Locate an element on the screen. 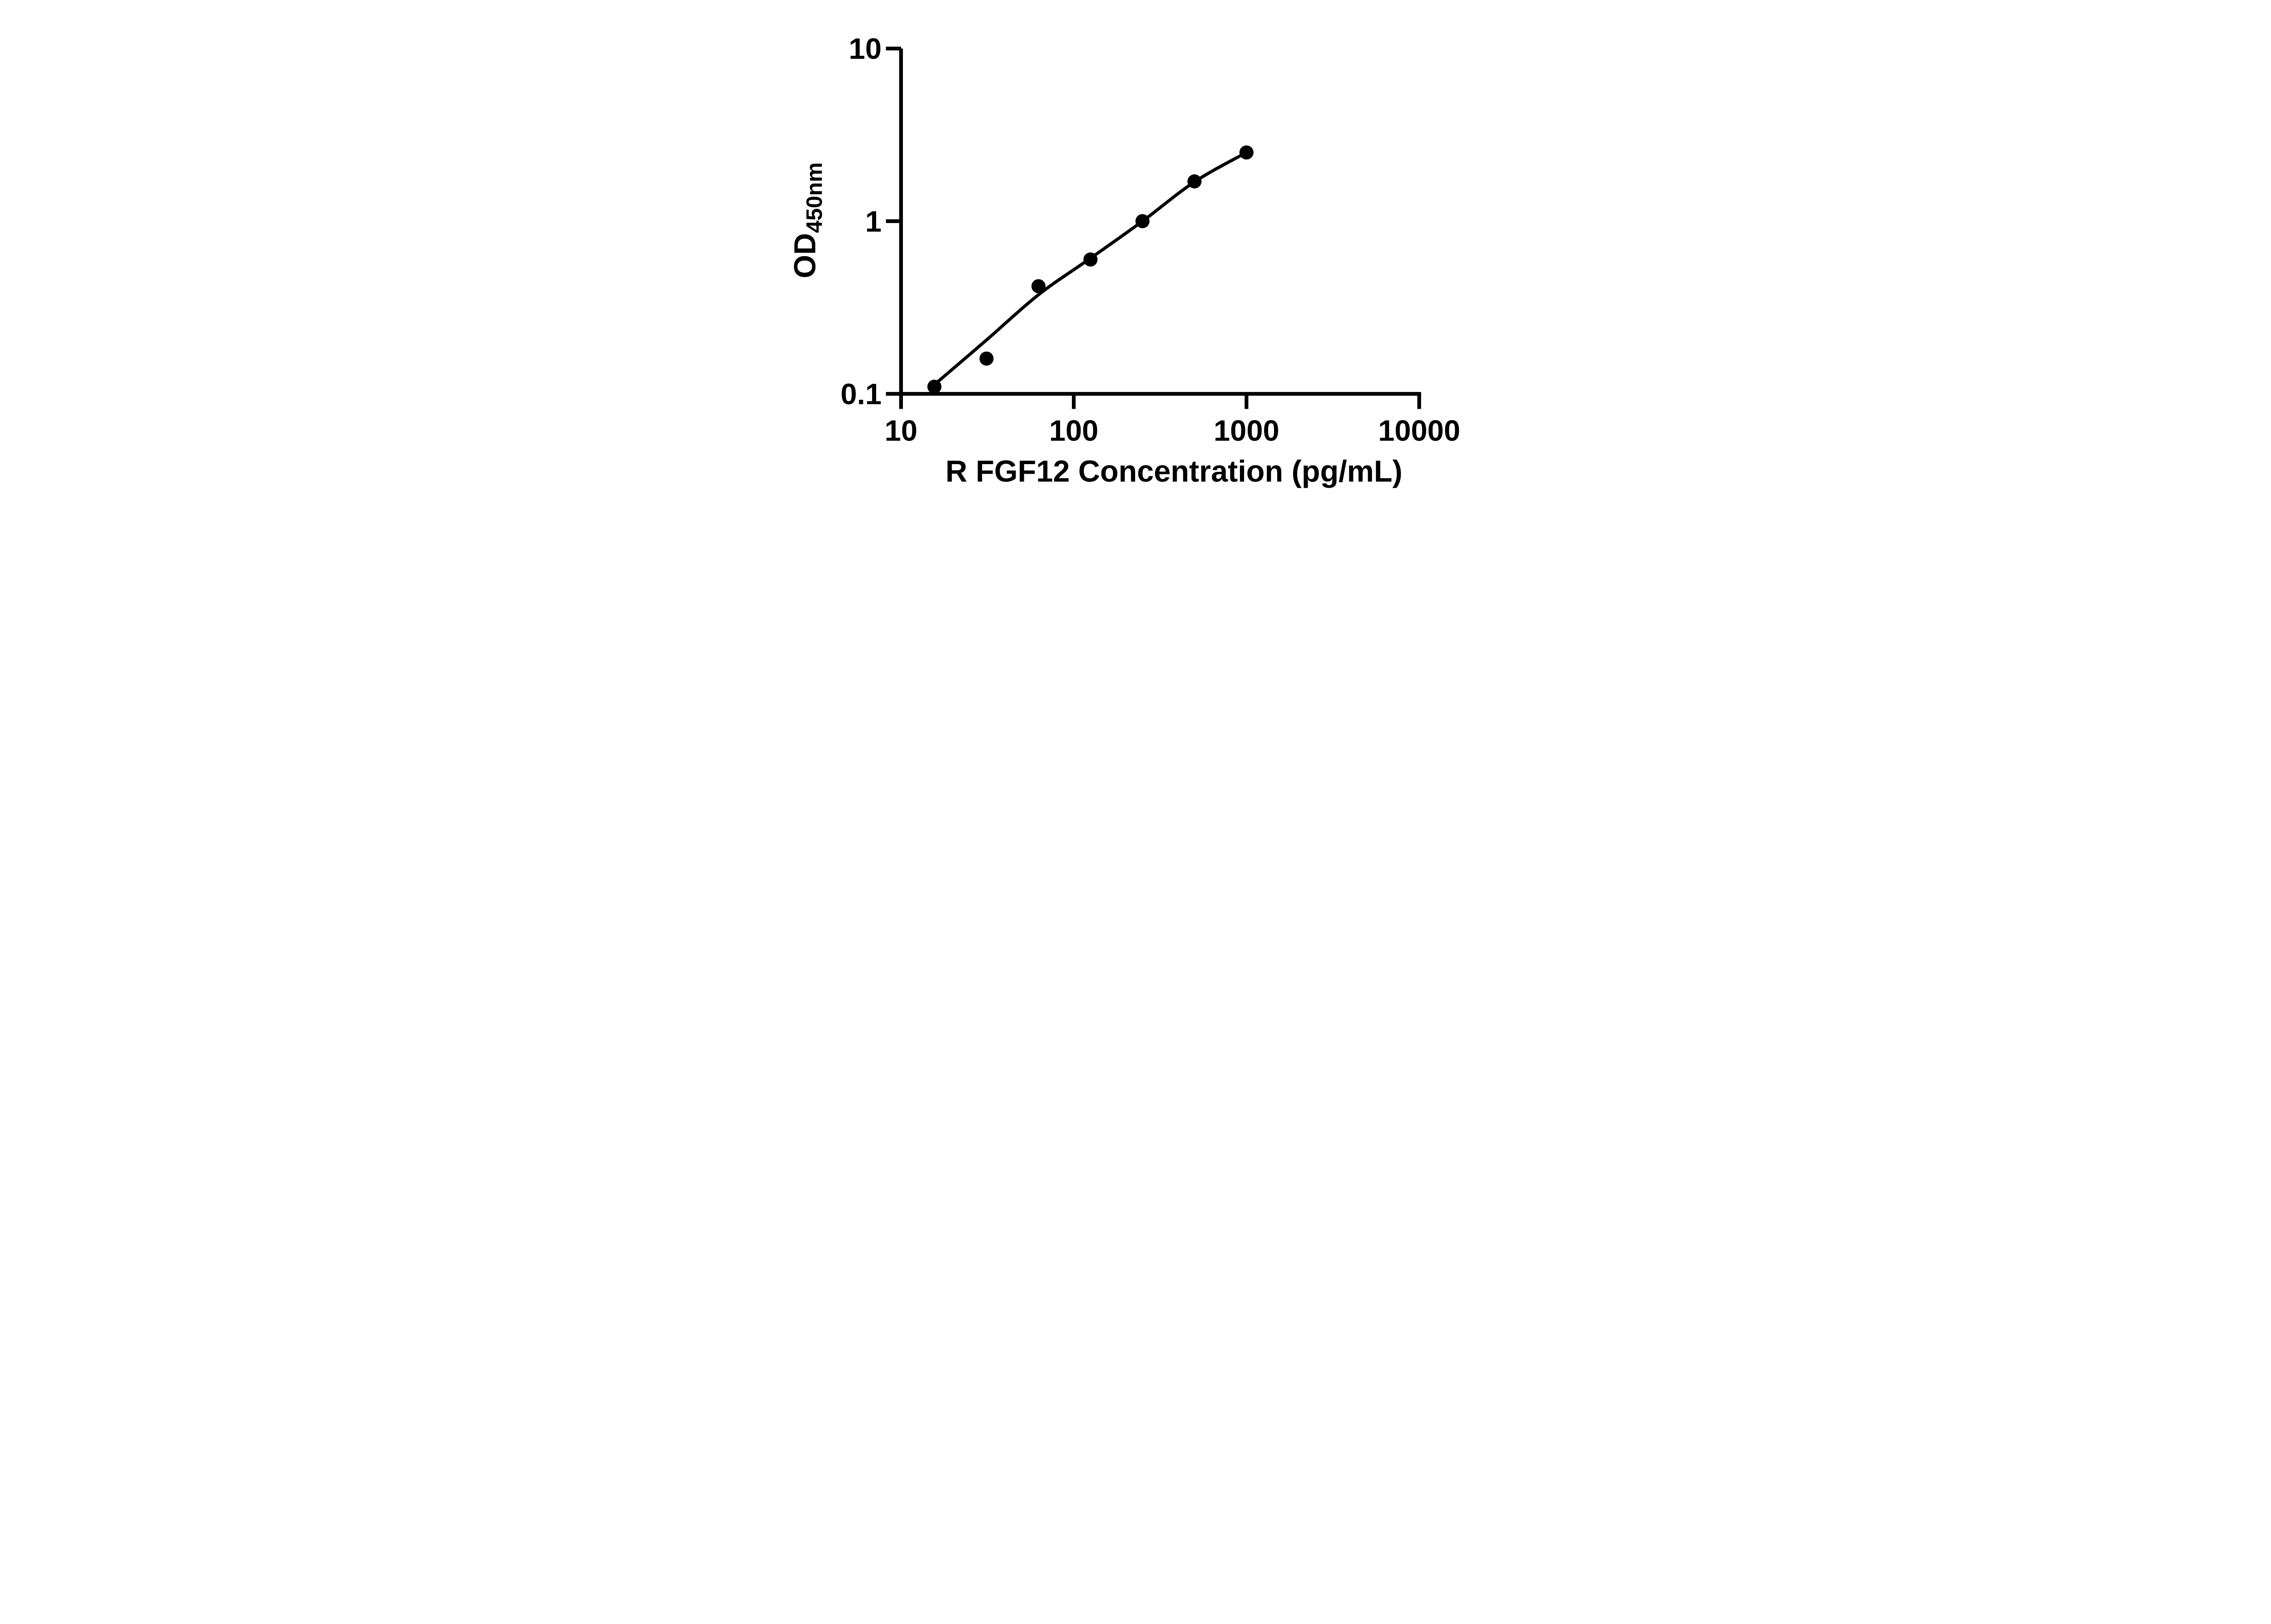  y-tick-label: 1 is located at coordinates (873, 221).